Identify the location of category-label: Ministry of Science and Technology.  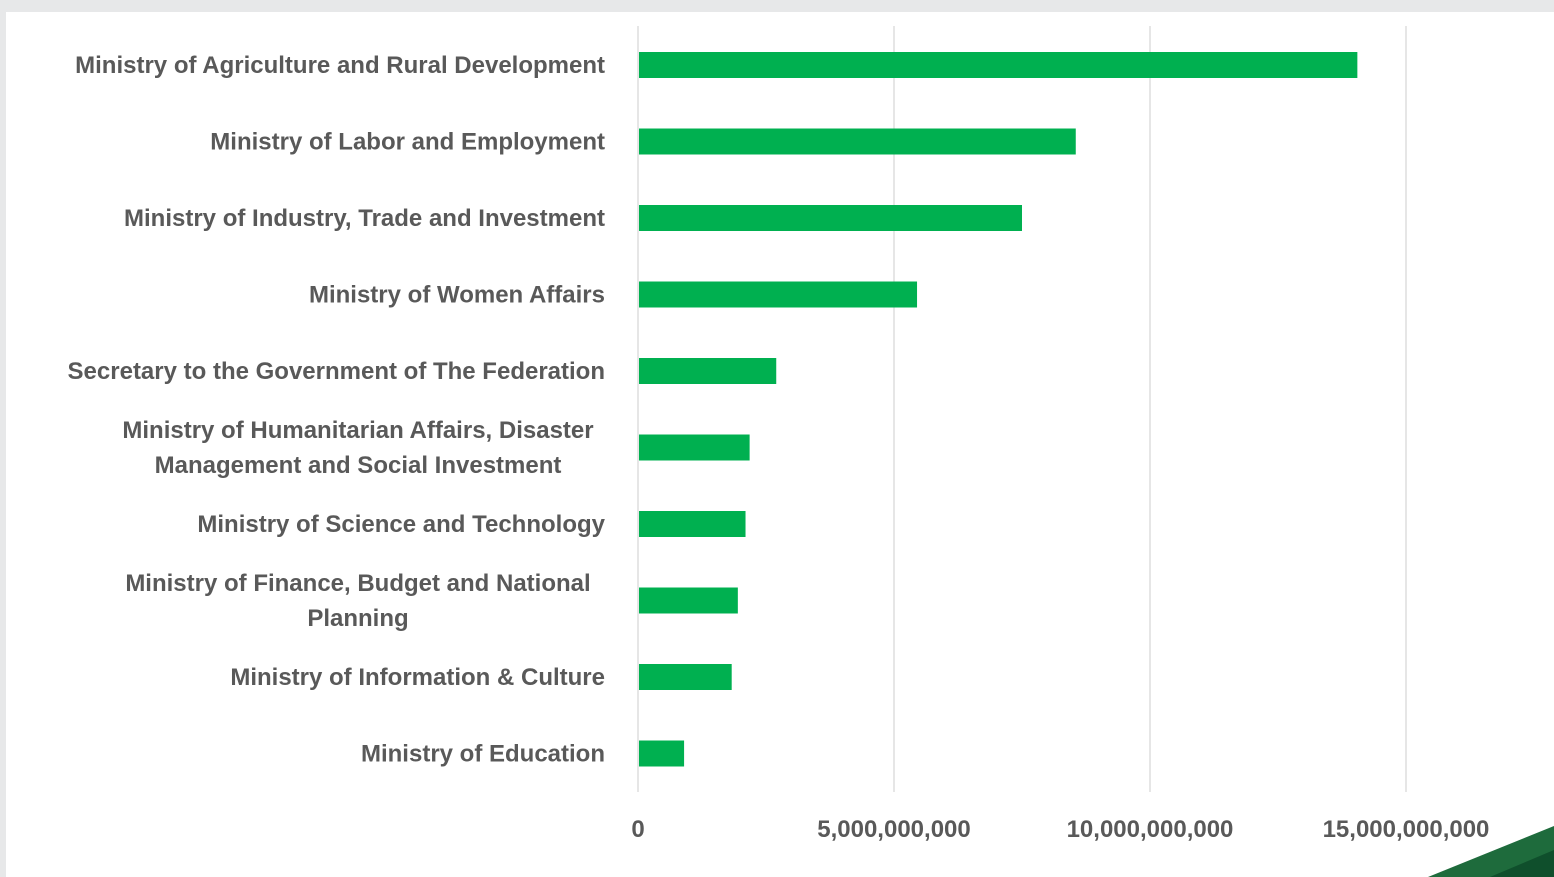
(401, 524).